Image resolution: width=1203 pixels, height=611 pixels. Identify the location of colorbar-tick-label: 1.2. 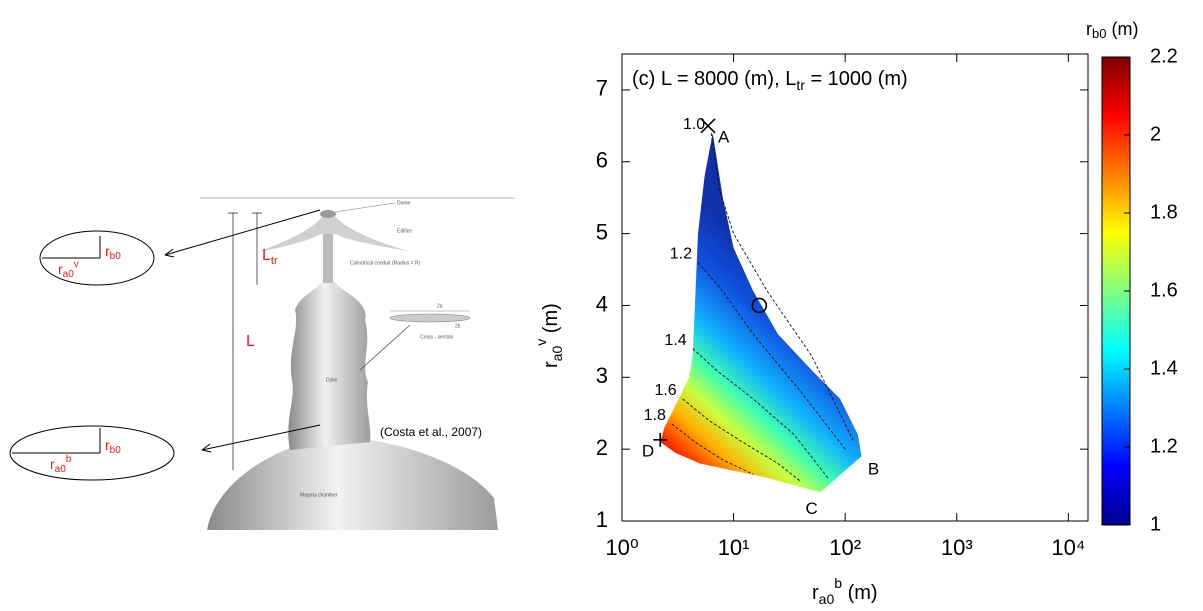
(1164, 446).